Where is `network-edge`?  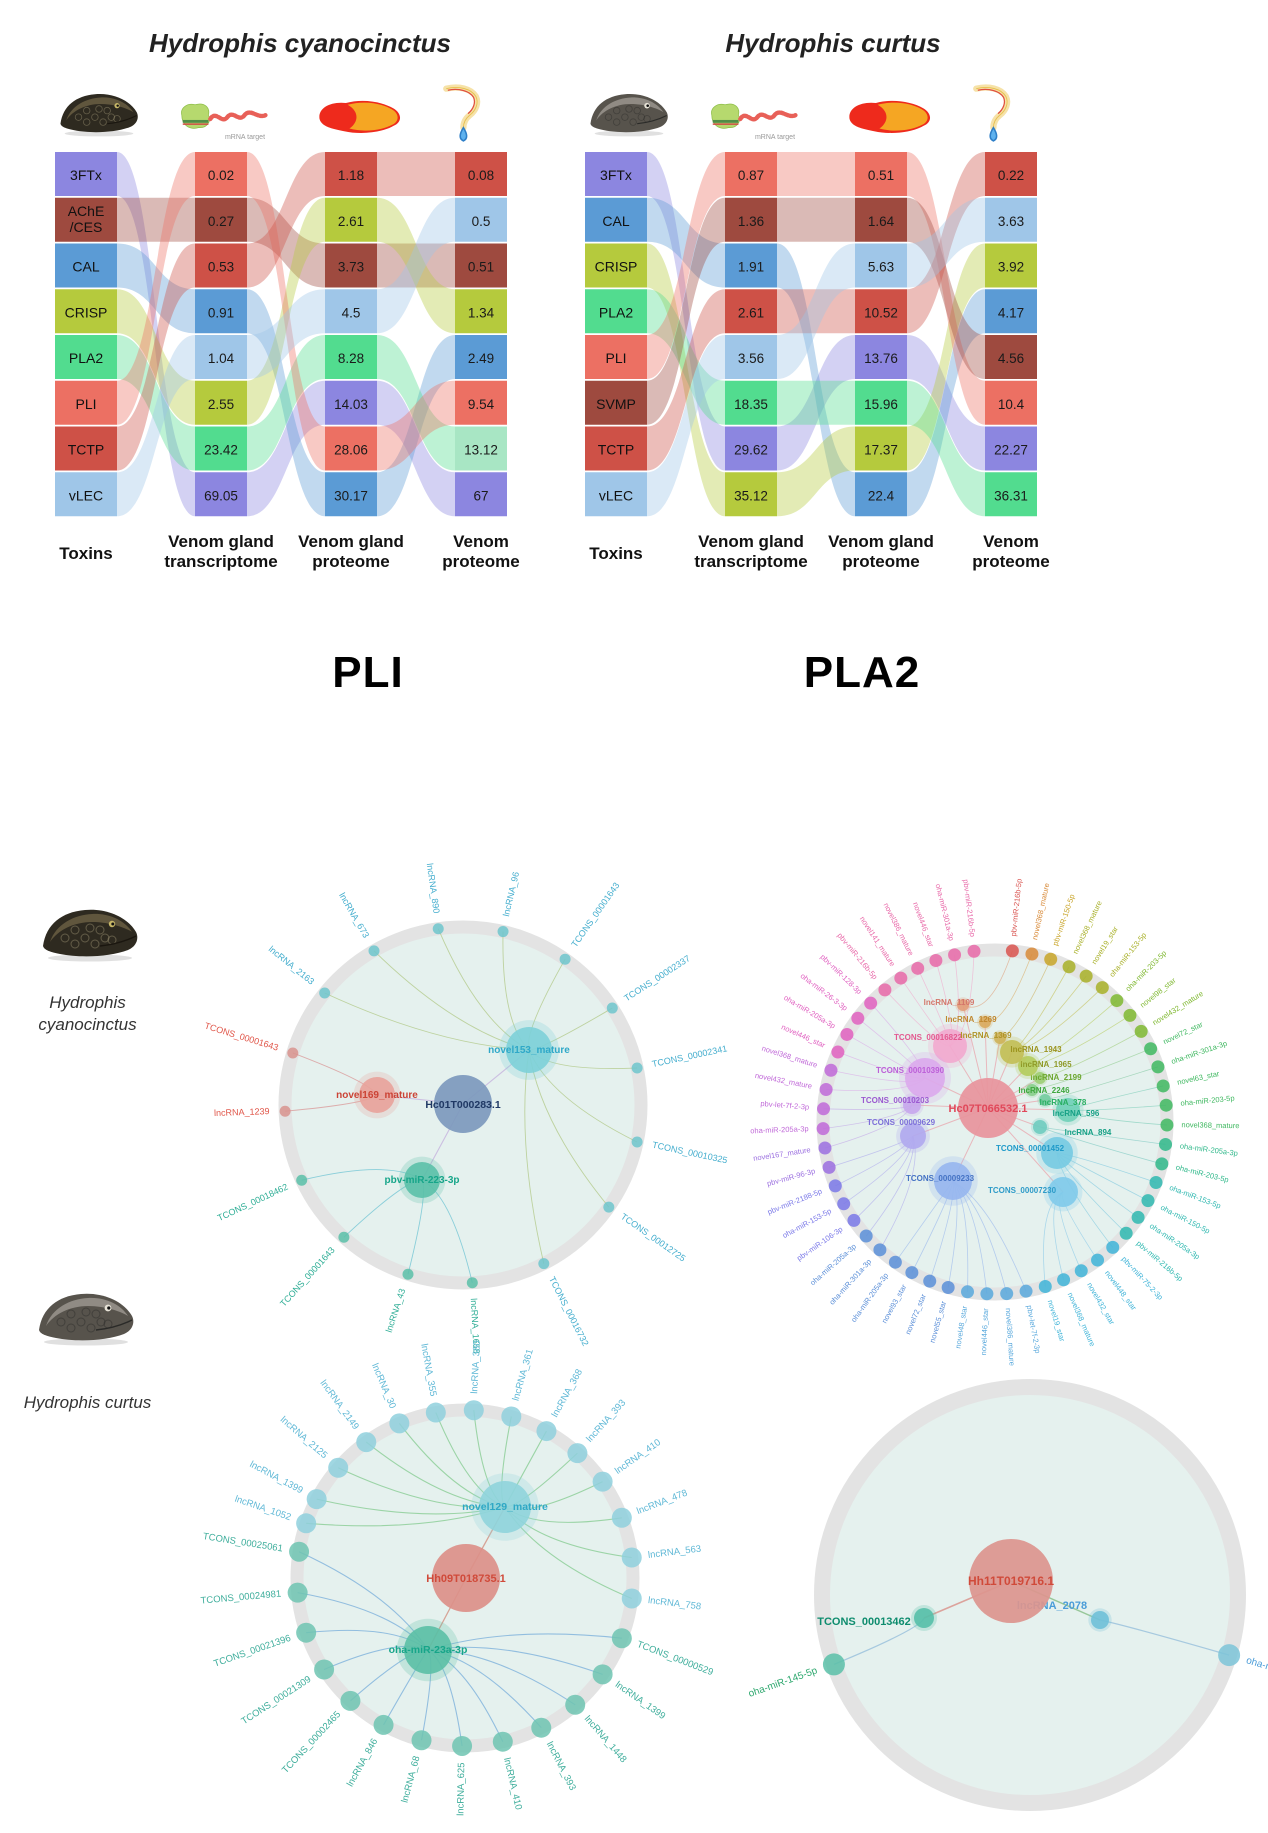
network-edge is located at coordinates (534, 1156).